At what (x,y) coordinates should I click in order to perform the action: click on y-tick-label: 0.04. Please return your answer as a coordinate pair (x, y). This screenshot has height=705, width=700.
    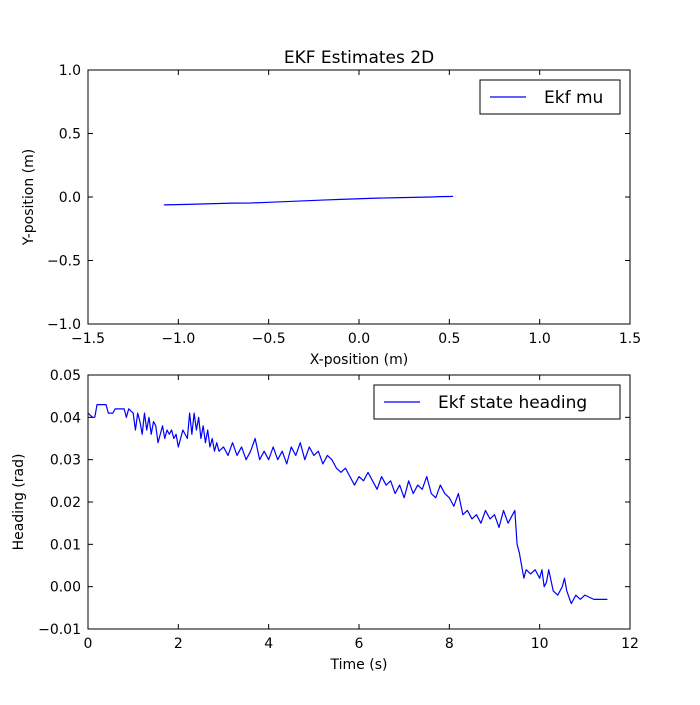
    Looking at the image, I should click on (65, 418).